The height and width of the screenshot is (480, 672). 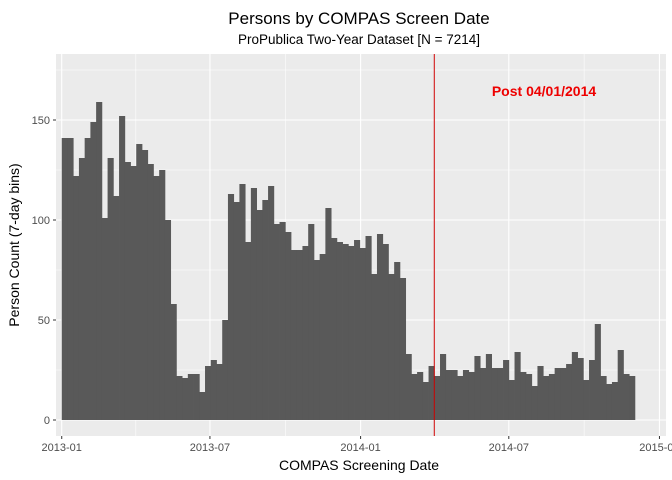 What do you see at coordinates (210, 448) in the screenshot?
I see `x-tick-label: 2013-07` at bounding box center [210, 448].